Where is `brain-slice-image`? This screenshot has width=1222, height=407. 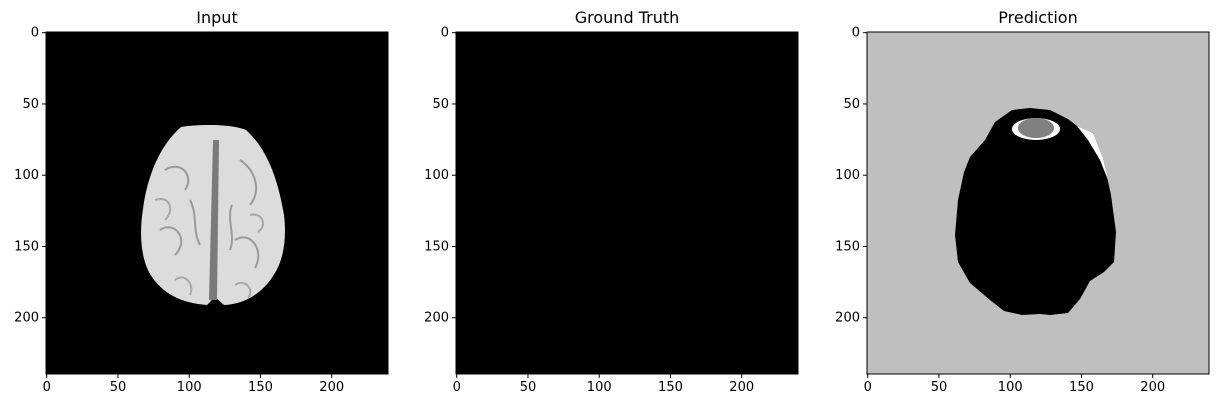 brain-slice-image is located at coordinates (213, 215).